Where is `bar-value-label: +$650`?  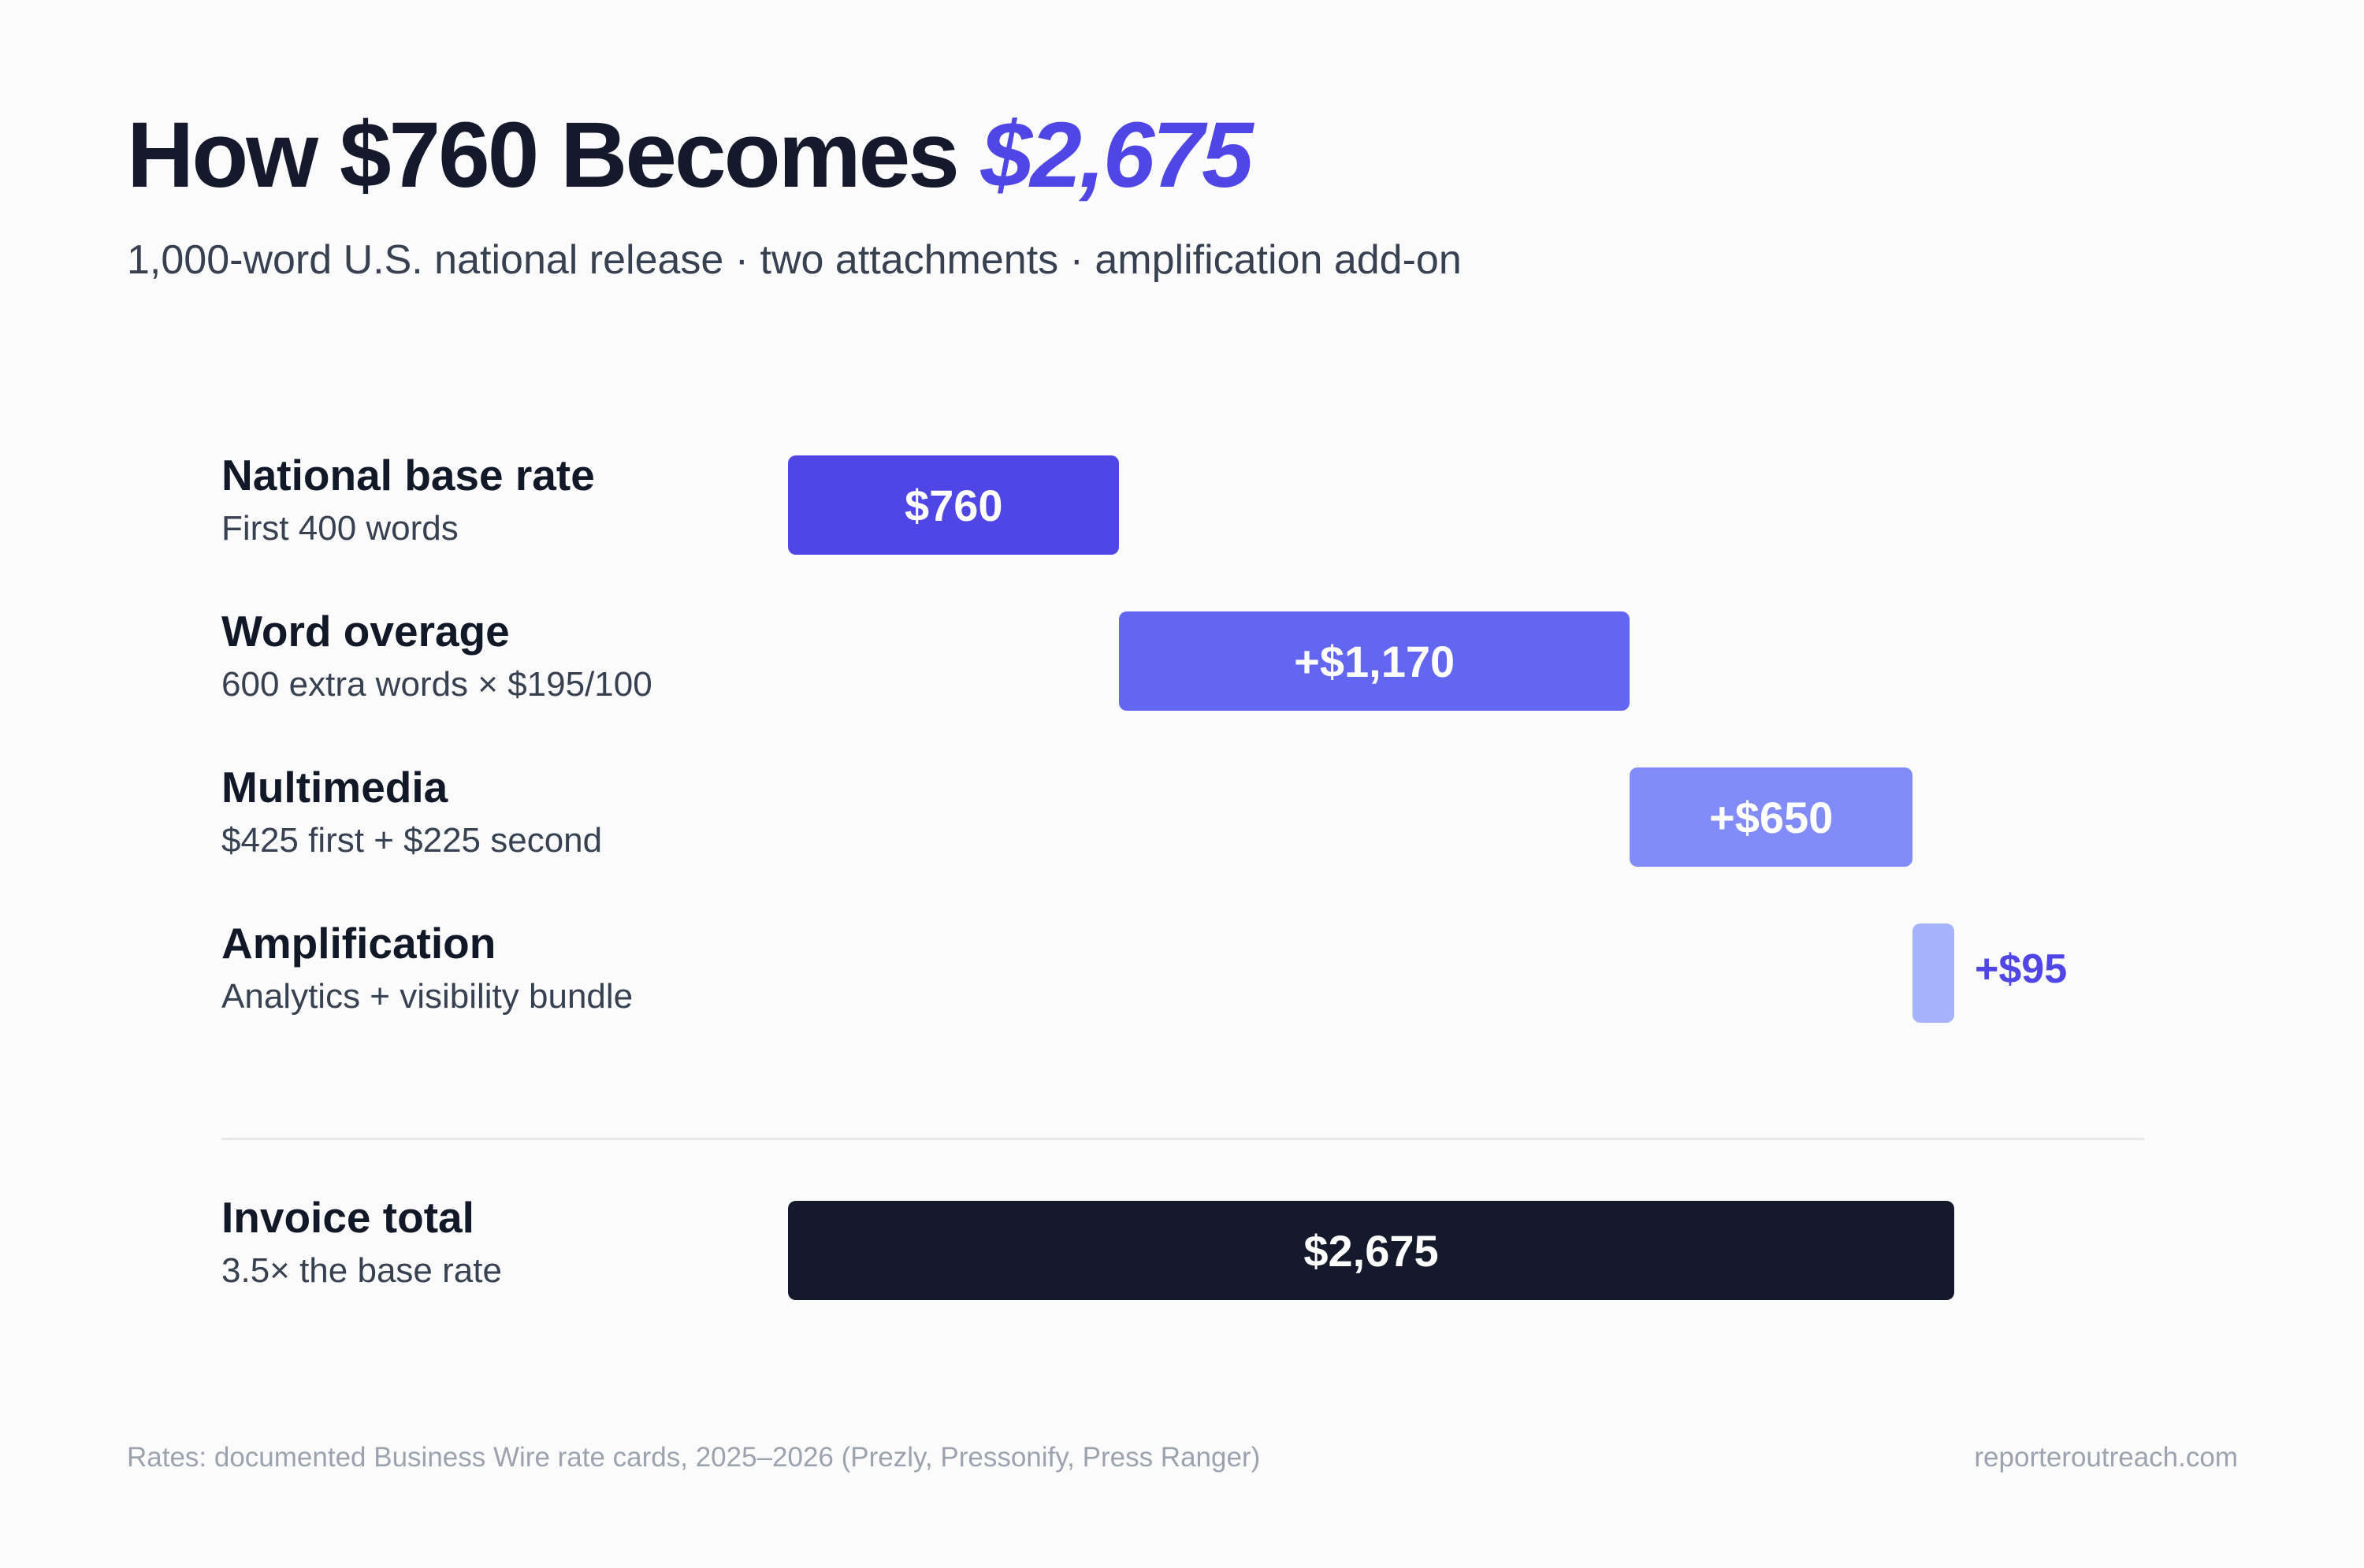
bar-value-label: +$650 is located at coordinates (1771, 817).